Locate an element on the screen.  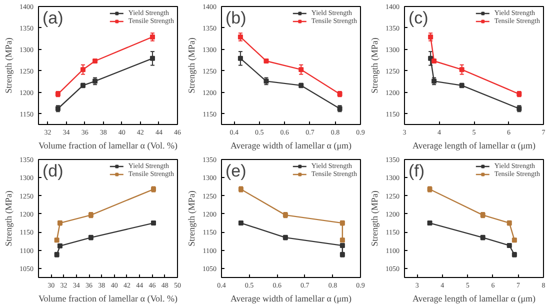
annotation: (a) is located at coordinates (53, 18).